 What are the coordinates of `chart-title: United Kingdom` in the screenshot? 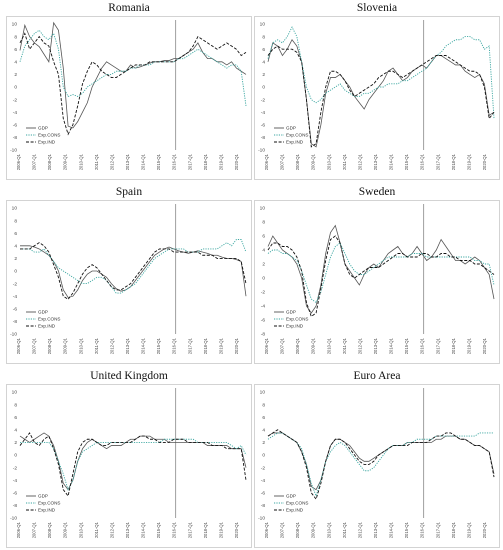 It's located at (129, 376).